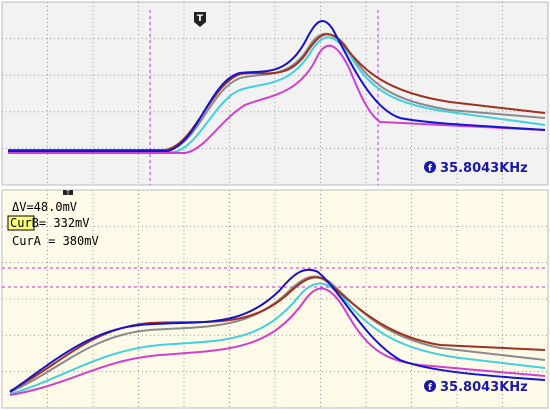 The height and width of the screenshot is (410, 550). I want to click on readouts: ΔV=48.0mV CurB= 332mV CurA = 380mV, so click(54, 224).